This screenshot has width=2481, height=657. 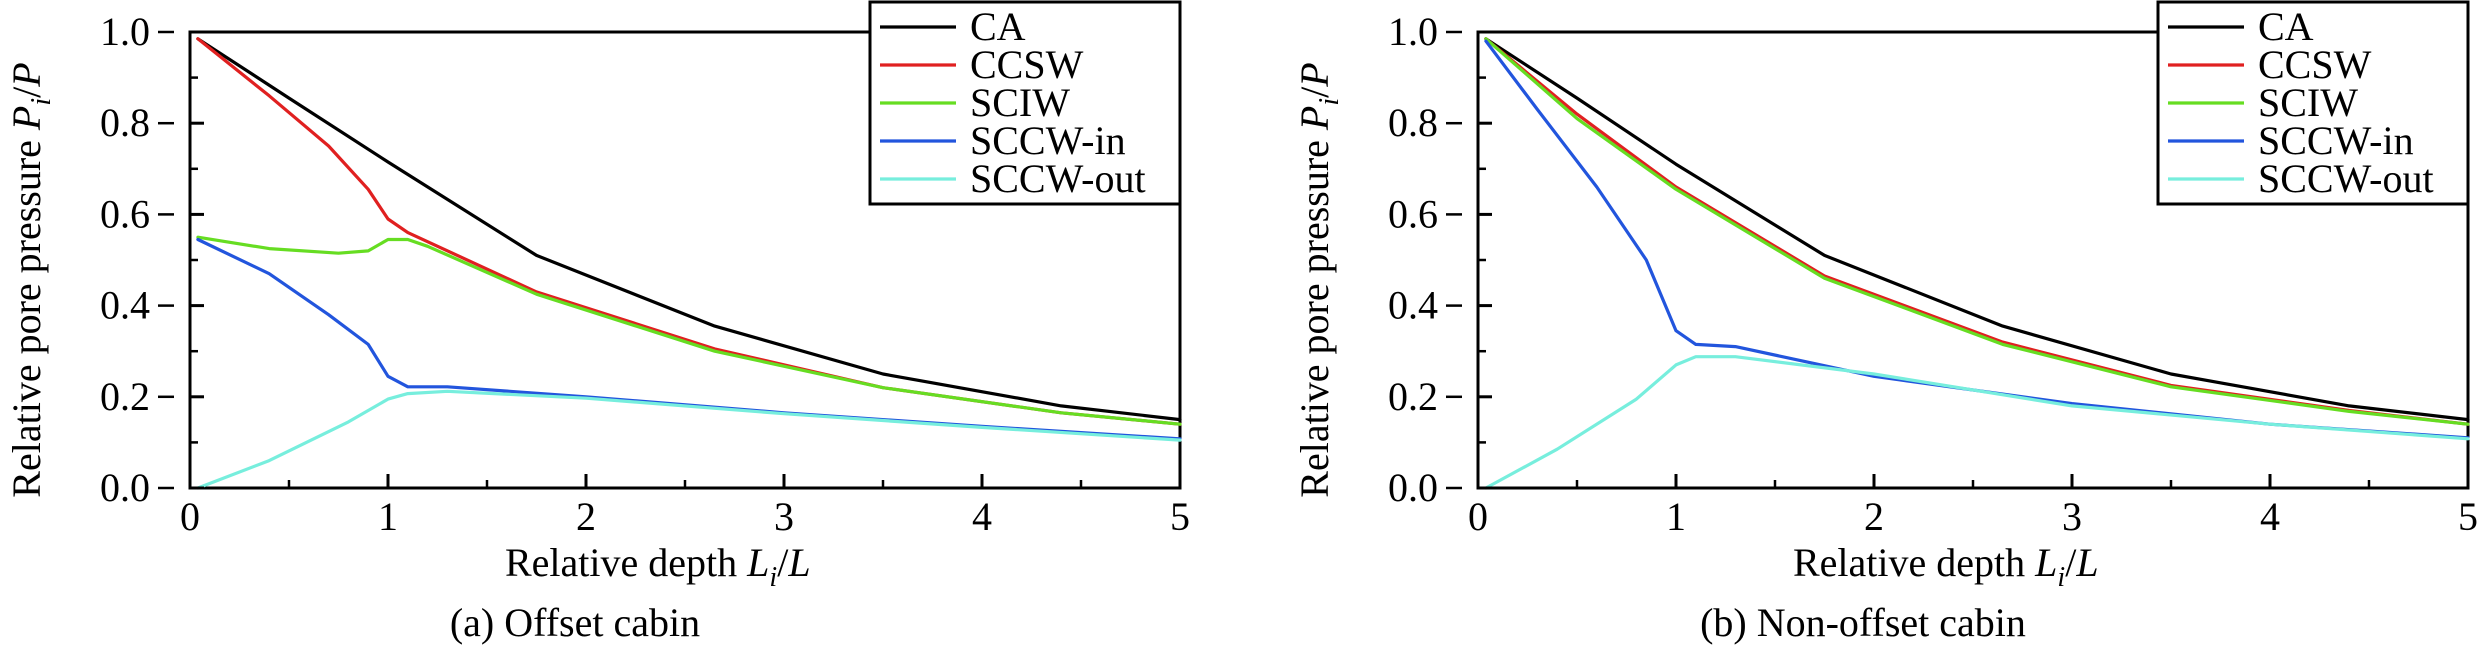 I want to click on x-tick-label-a: 3, so click(x=784, y=516).